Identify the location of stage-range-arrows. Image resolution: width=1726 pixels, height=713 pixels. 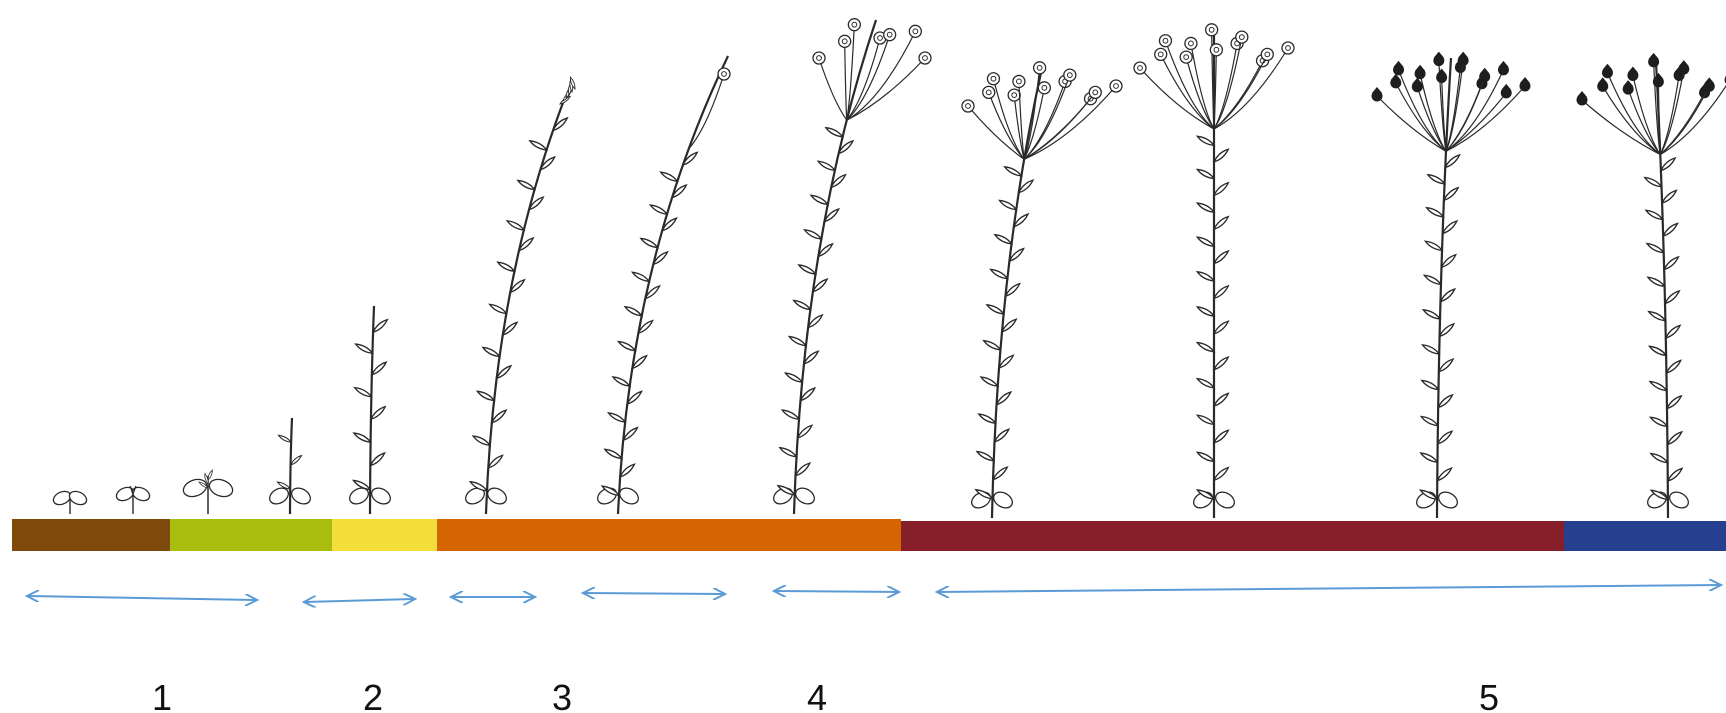
(874, 593).